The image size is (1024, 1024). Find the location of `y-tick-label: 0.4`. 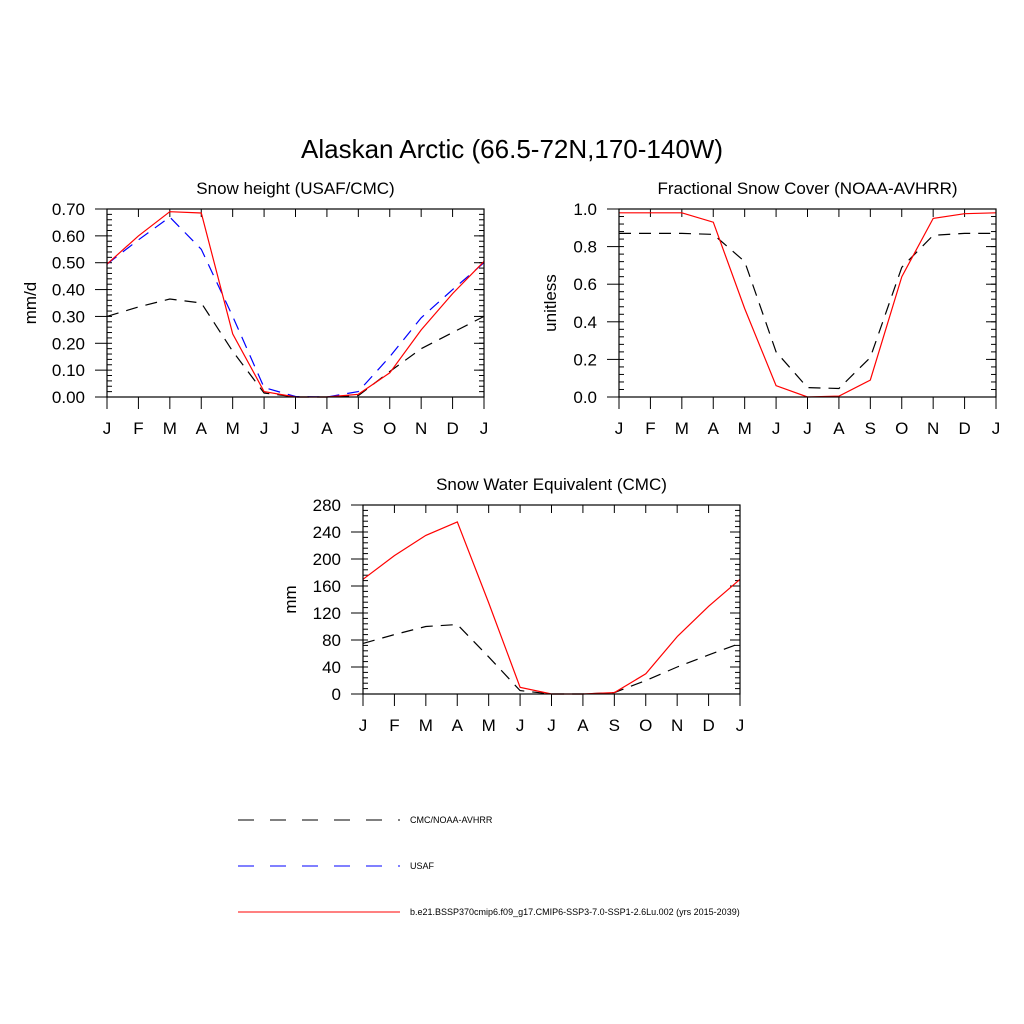

y-tick-label: 0.4 is located at coordinates (585, 322).